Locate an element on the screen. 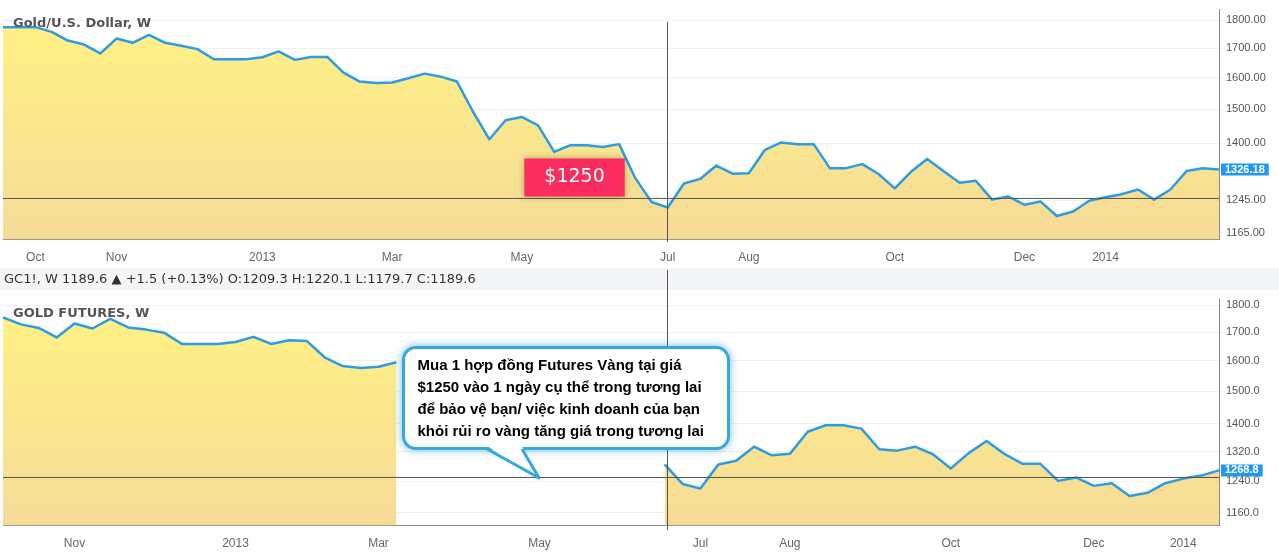  y-tick-label: 1600.0 is located at coordinates (1243, 359).